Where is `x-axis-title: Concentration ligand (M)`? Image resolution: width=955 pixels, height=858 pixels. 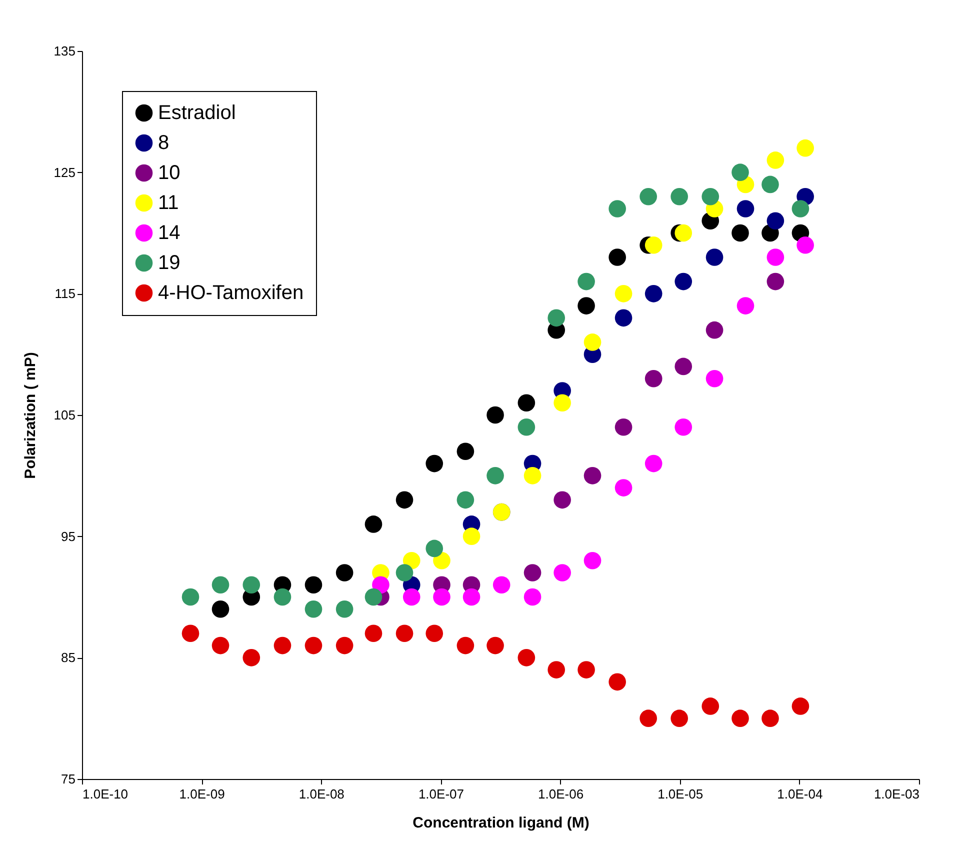 x-axis-title: Concentration ligand (M) is located at coordinates (501, 823).